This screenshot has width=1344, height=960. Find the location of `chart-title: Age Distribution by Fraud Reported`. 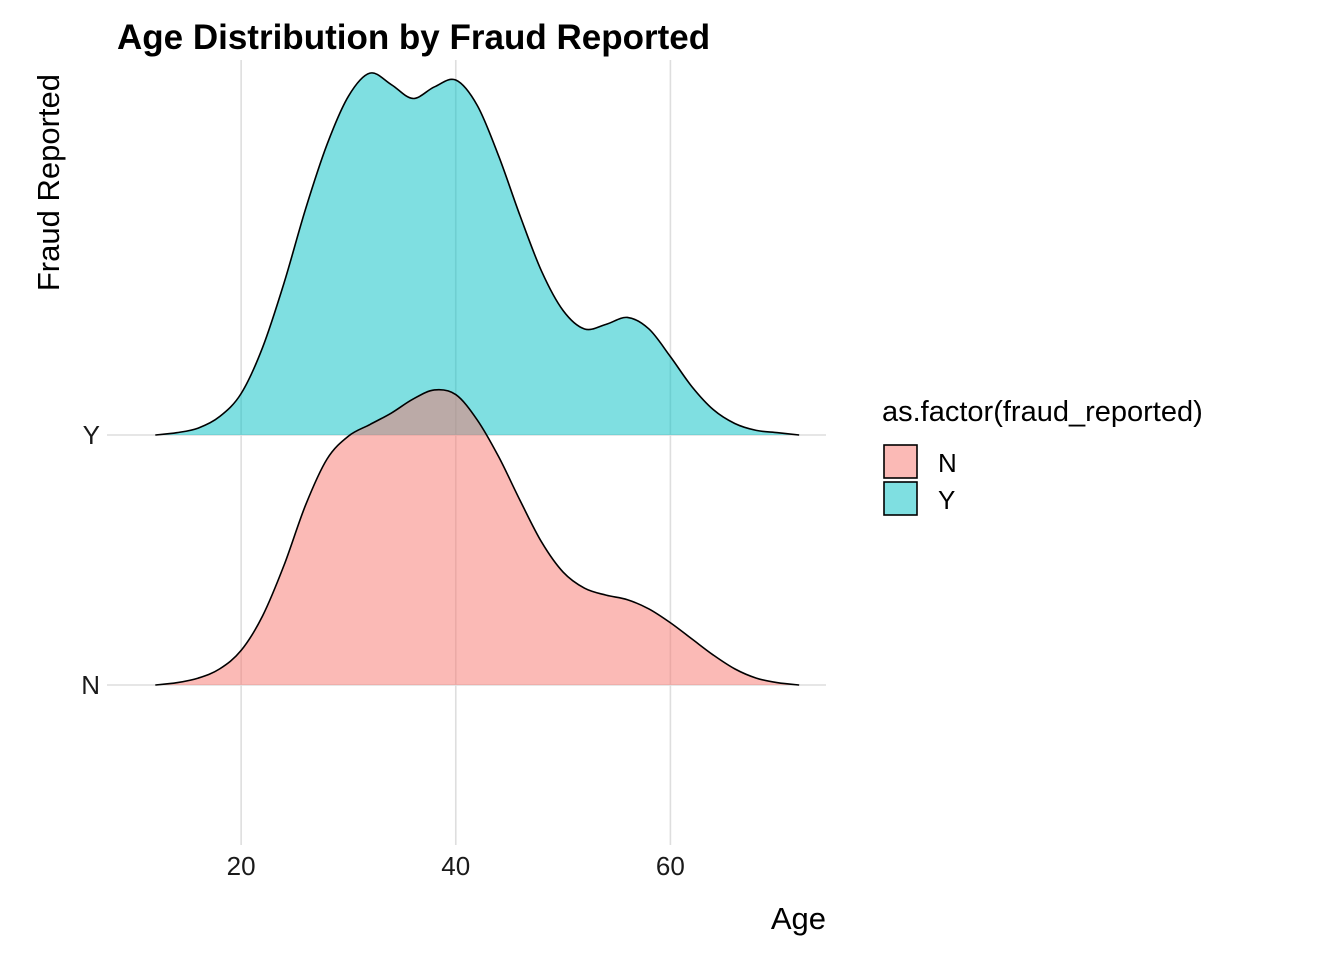

chart-title: Age Distribution by Fraud Reported is located at coordinates (413, 37).